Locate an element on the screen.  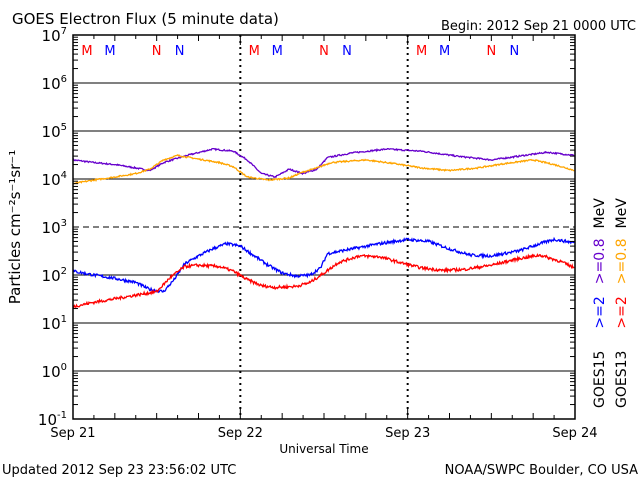
begin-label: Begin: 2012 Sep 21 0000 UTC is located at coordinates (538, 26).